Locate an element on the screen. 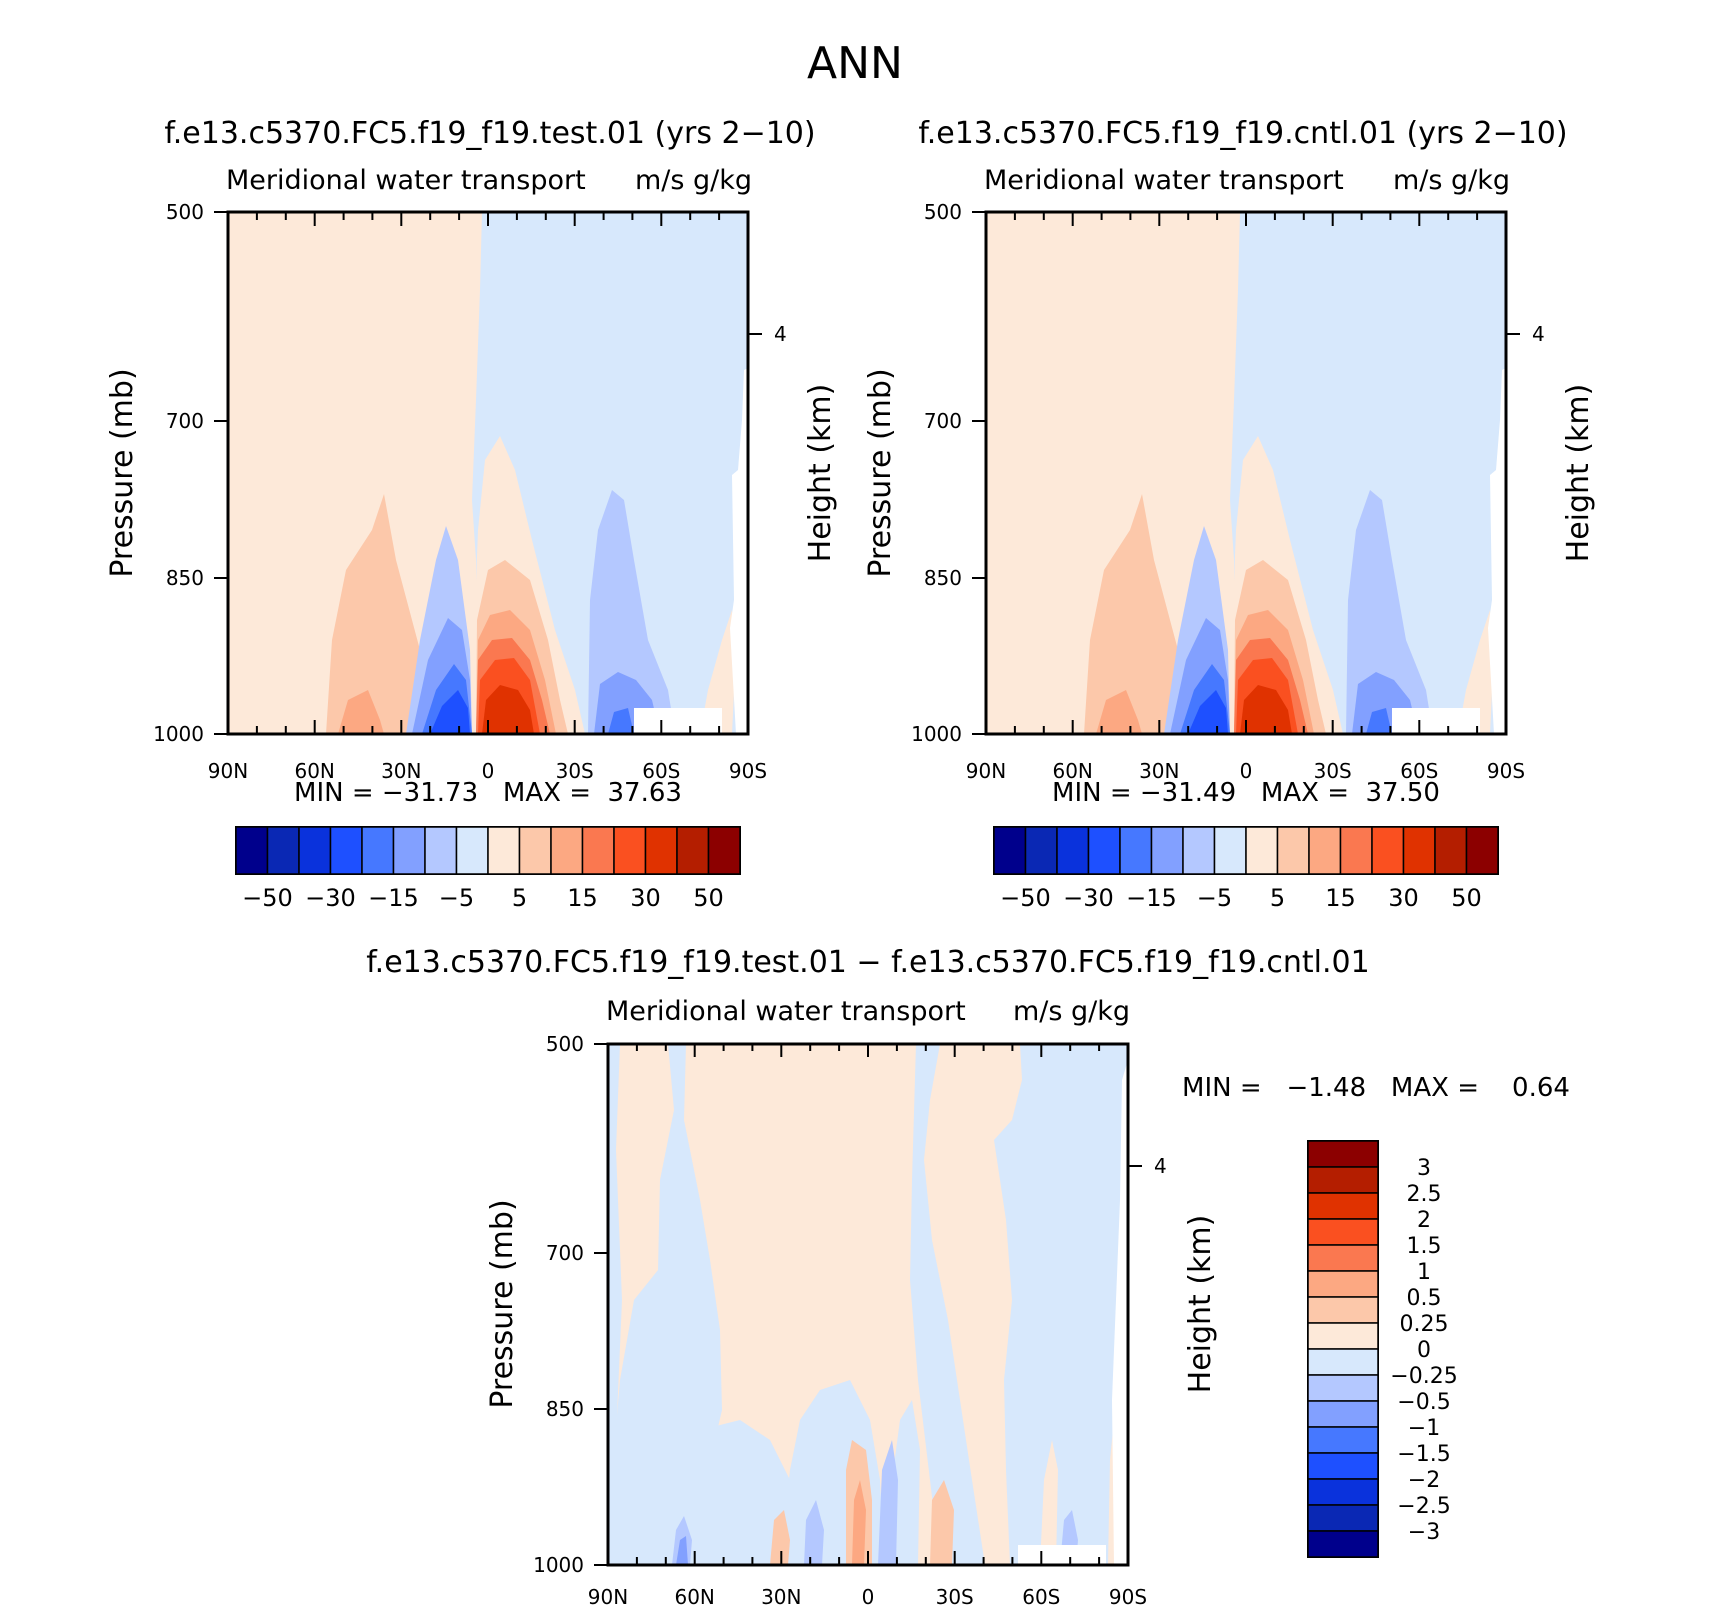 The width and height of the screenshot is (1710, 1611). colorbar-tick-label: 2 is located at coordinates (1424, 1220).